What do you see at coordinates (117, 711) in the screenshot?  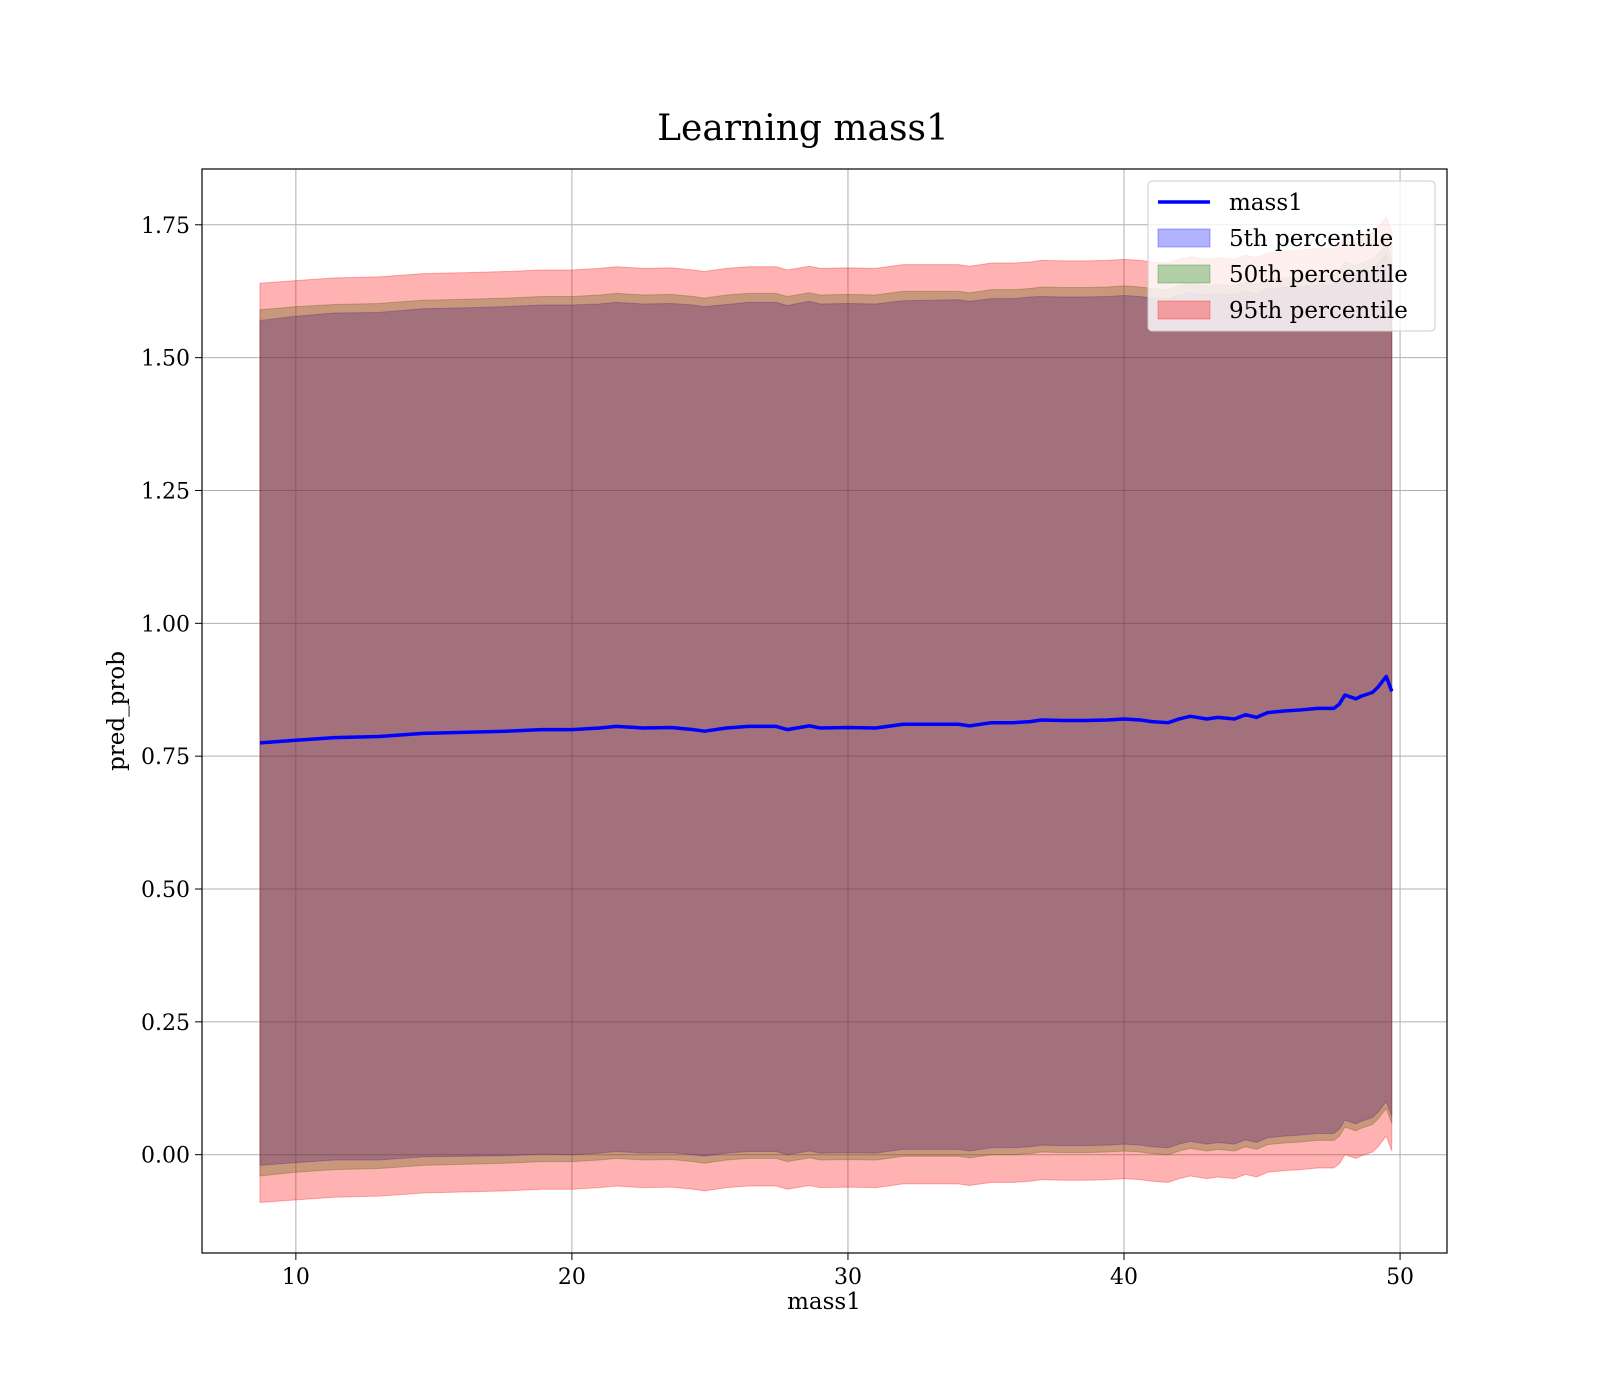 I see `y-axis-label: pred_prob` at bounding box center [117, 711].